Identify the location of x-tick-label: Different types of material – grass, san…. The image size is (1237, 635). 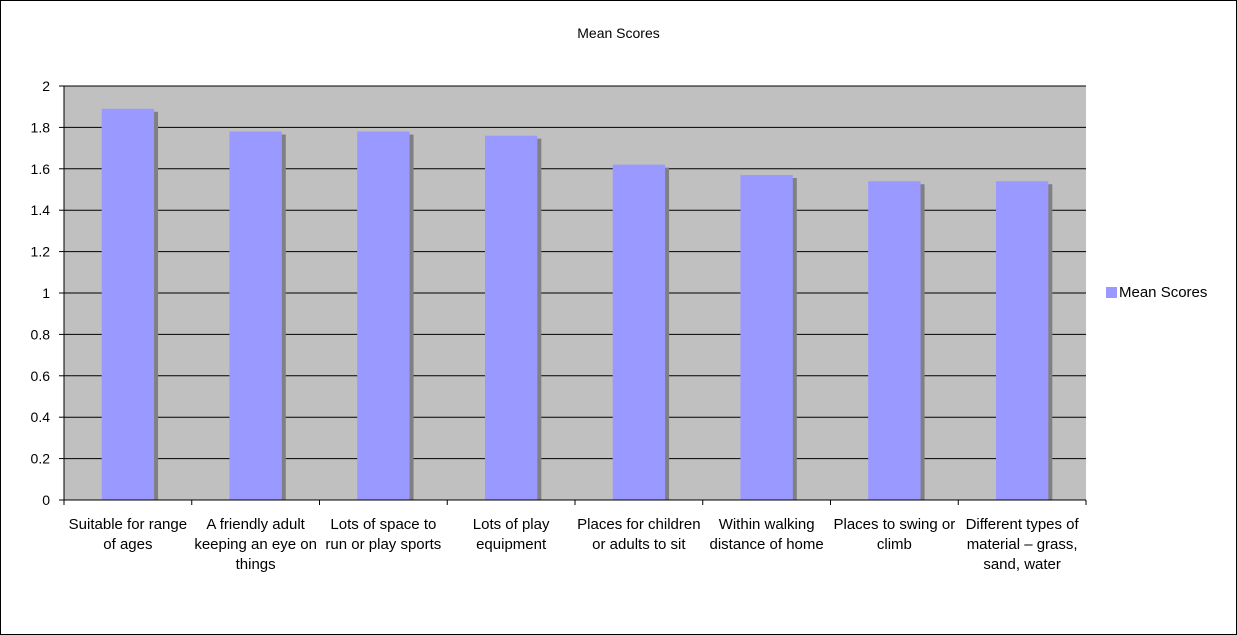
(1022, 544).